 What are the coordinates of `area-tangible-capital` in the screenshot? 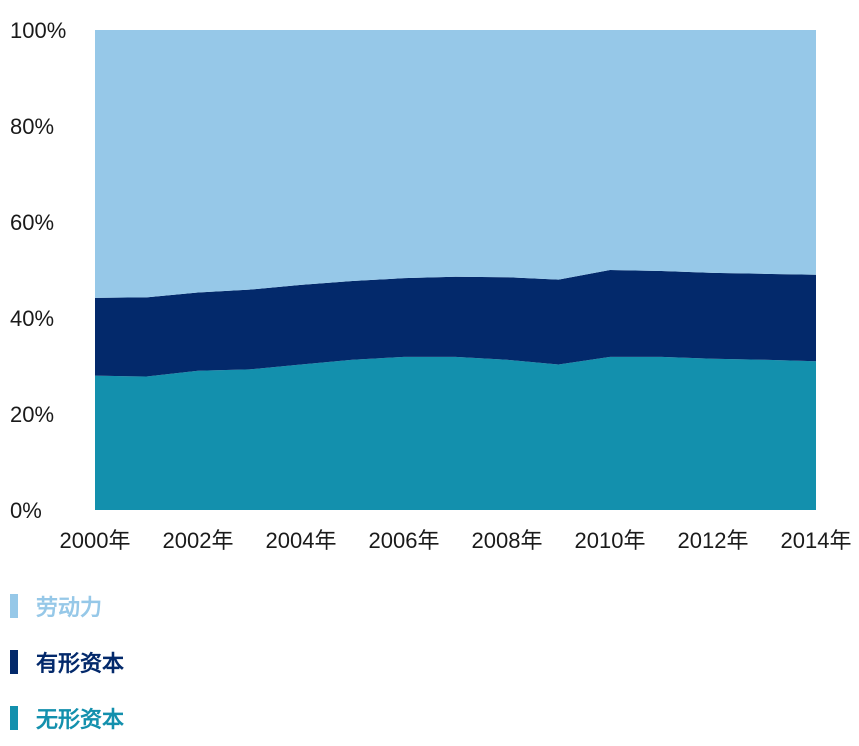 It's located at (455, 323).